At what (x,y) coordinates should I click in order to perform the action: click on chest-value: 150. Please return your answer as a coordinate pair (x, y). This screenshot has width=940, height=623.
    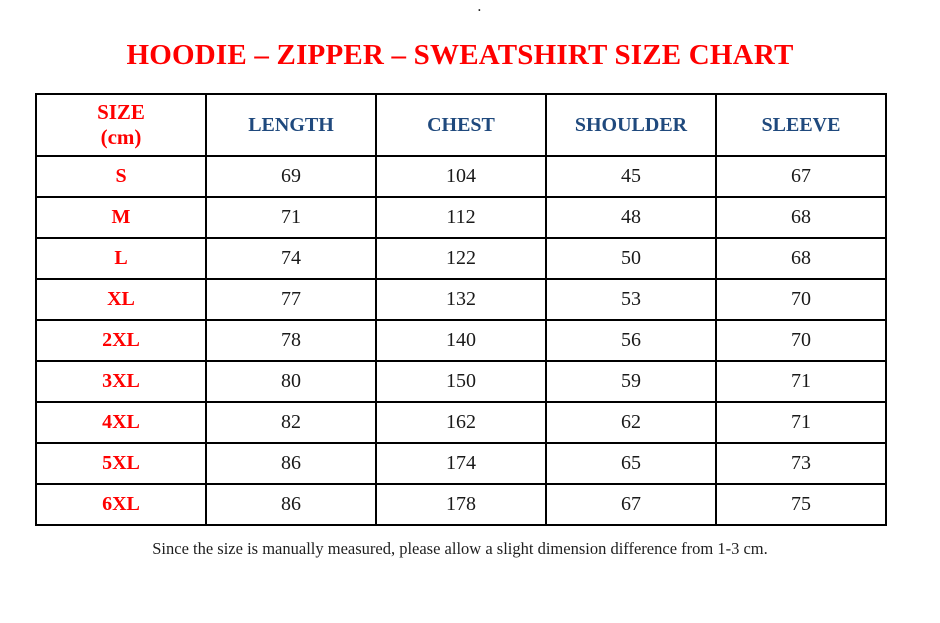
    Looking at the image, I should click on (461, 381).